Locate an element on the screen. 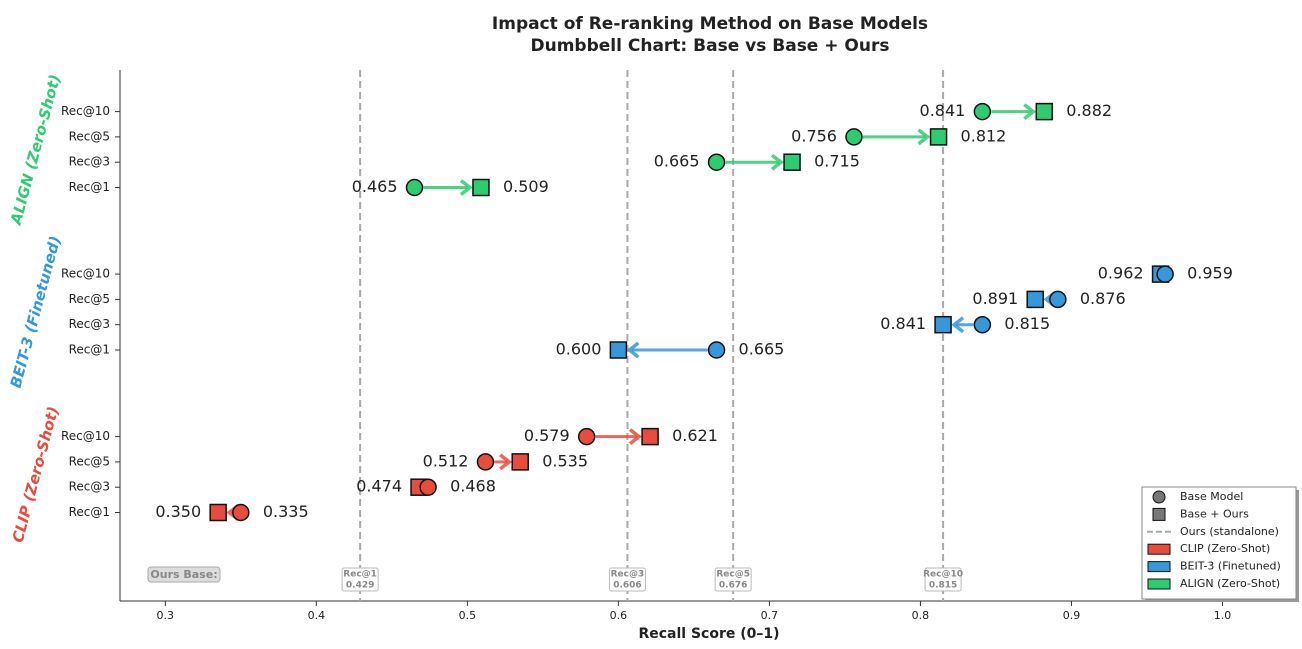 The width and height of the screenshot is (1302, 649). reference-name: Rec@1 is located at coordinates (360, 575).